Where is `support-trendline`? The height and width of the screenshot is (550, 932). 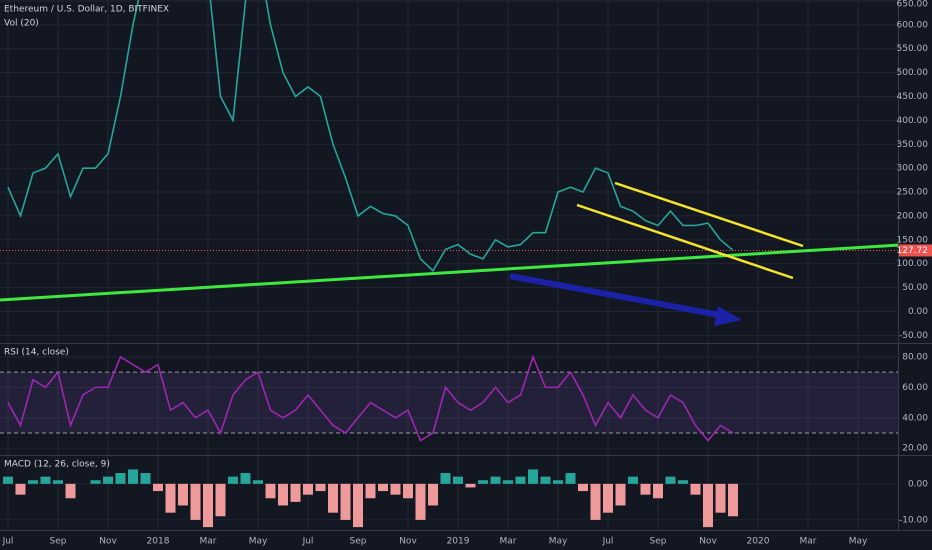
support-trendline is located at coordinates (449, 272).